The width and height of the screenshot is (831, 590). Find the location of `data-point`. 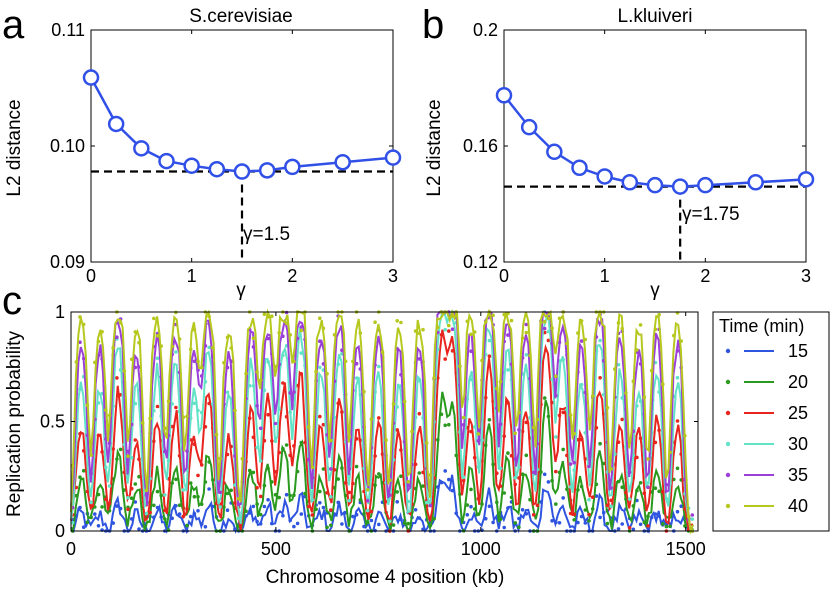

data-point is located at coordinates (342, 162).